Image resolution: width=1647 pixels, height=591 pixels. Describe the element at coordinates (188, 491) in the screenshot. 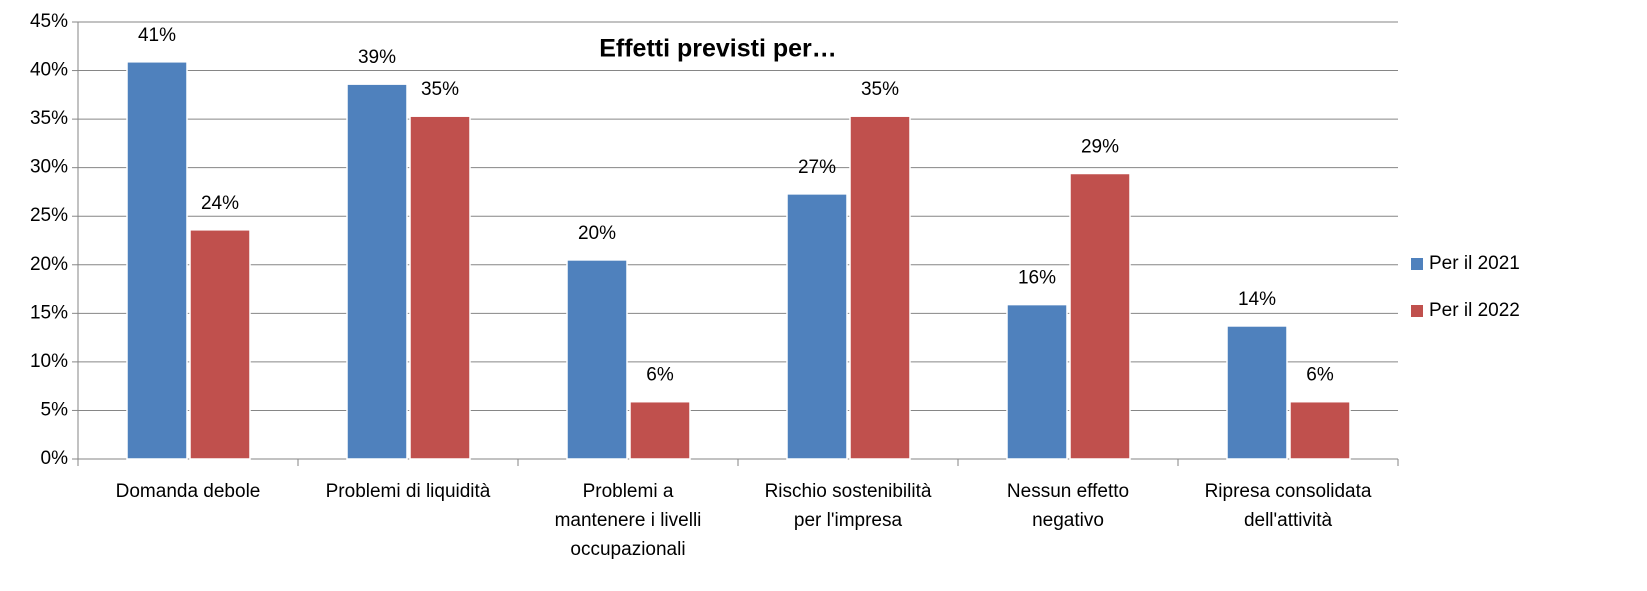

I see `x-tick-label: Domanda debole` at that location.